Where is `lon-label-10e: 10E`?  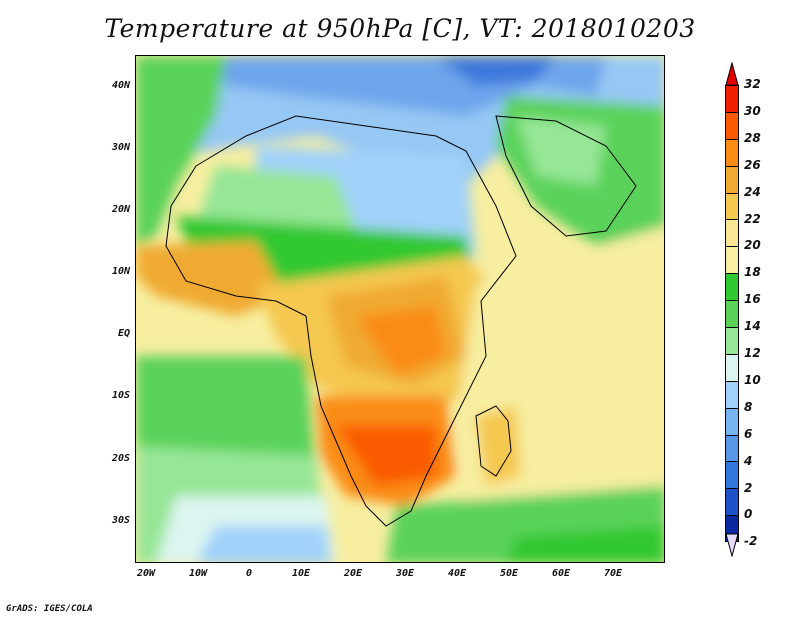
lon-label-10e: 10E is located at coordinates (301, 573).